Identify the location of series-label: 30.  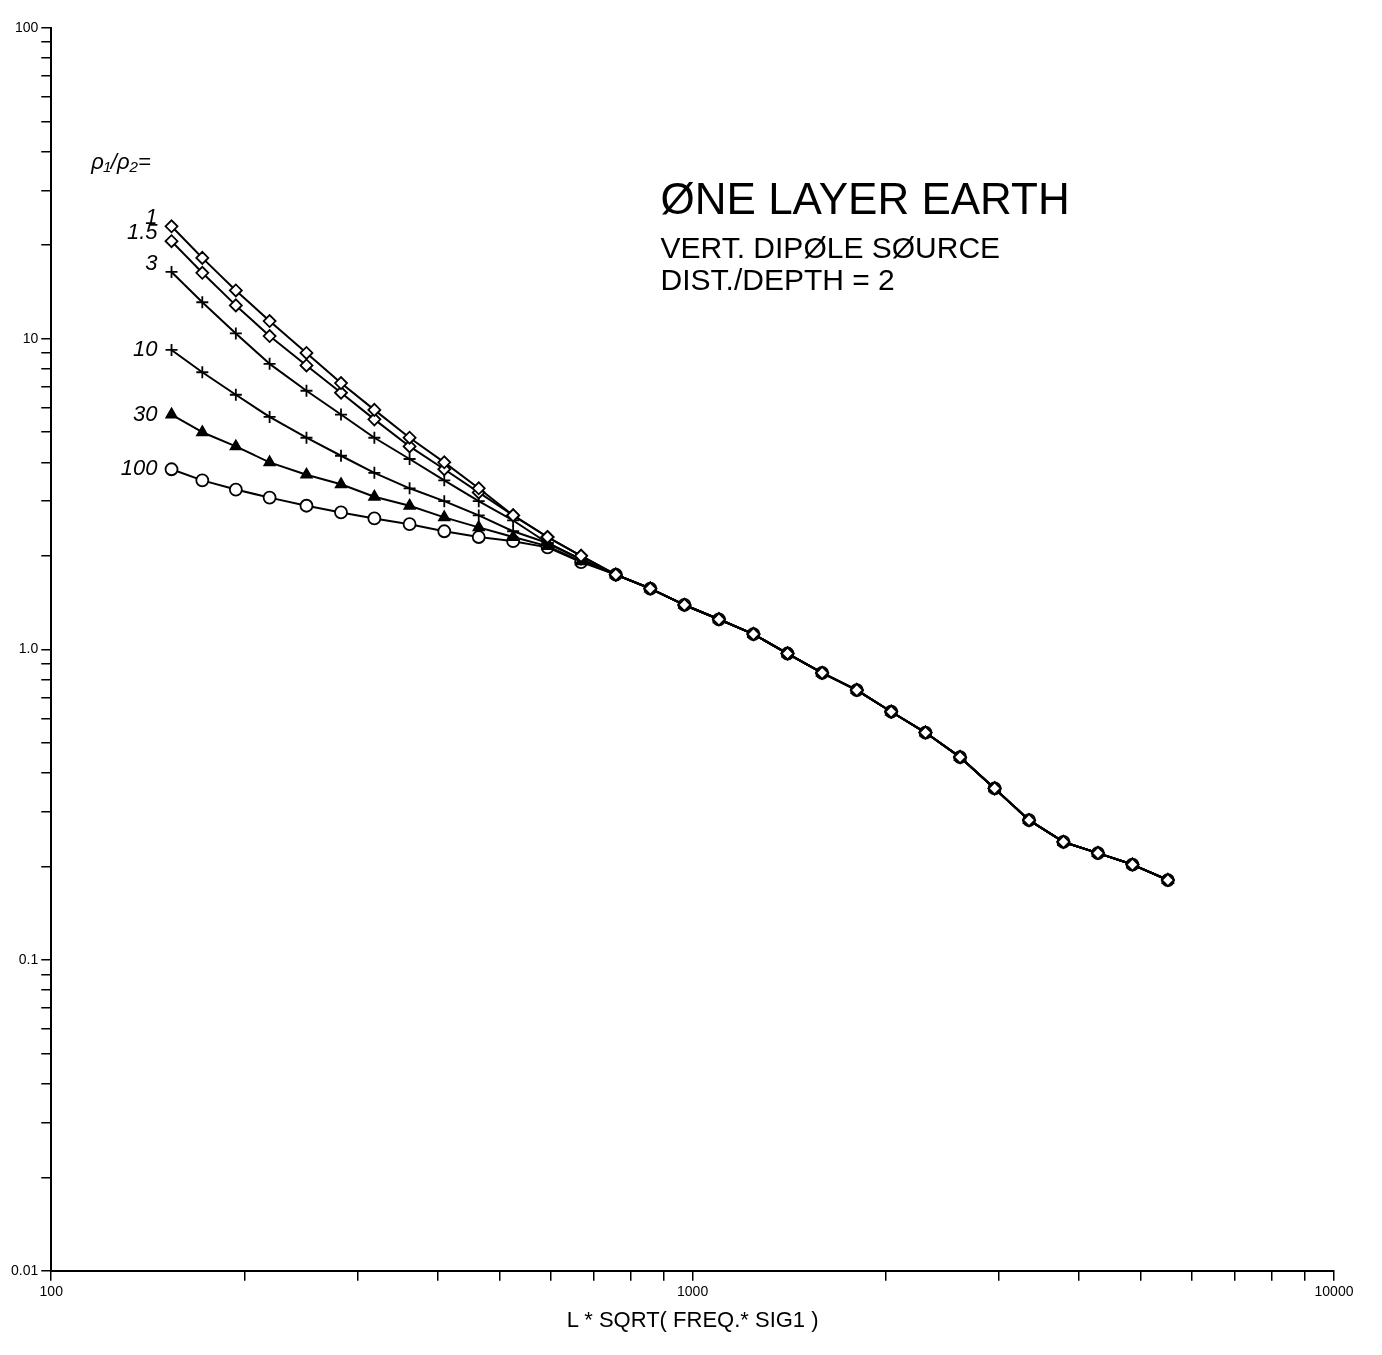
(146, 413).